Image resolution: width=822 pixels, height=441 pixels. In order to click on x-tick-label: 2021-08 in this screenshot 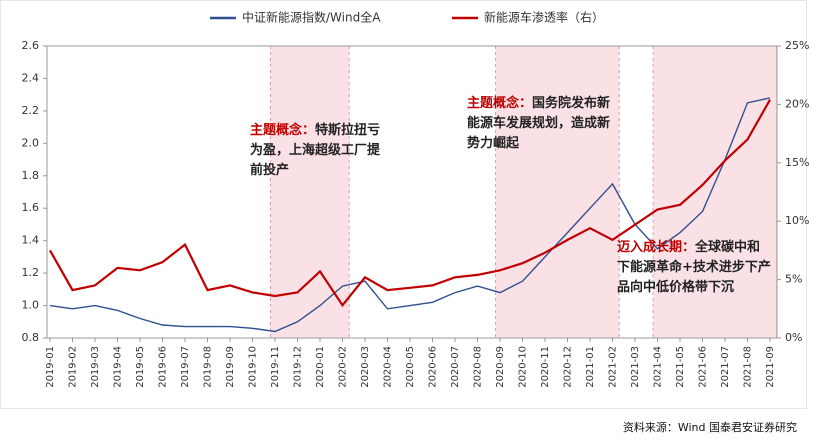, I will do `click(748, 367)`.